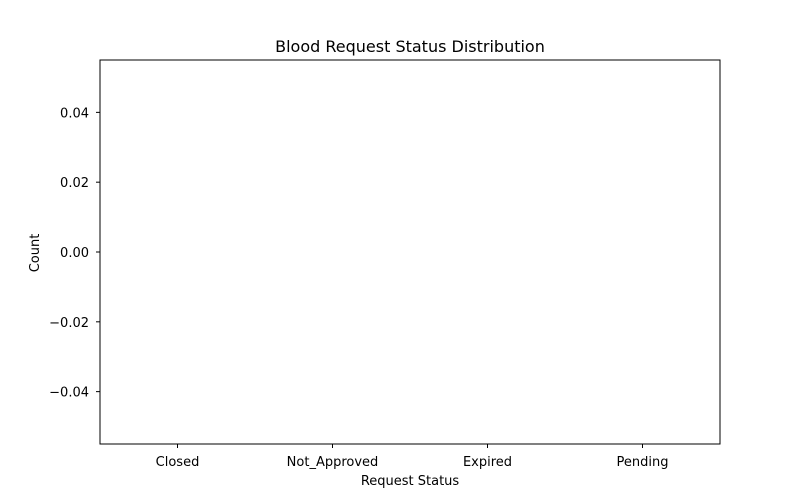 The image size is (800, 504). What do you see at coordinates (74, 183) in the screenshot?
I see `y-tick-label: 0.02` at bounding box center [74, 183].